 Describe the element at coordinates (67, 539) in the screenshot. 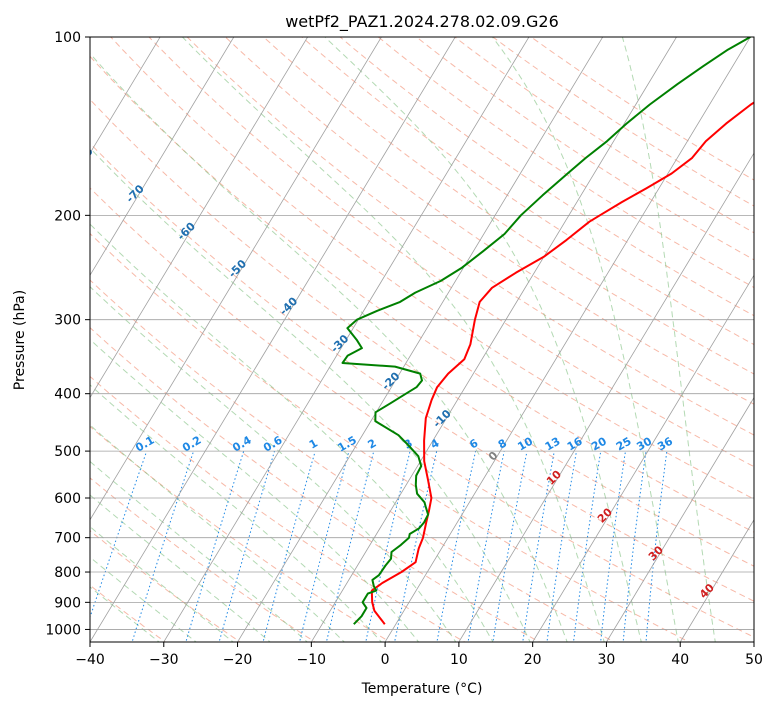

I see `y-tick-label: 700` at that location.